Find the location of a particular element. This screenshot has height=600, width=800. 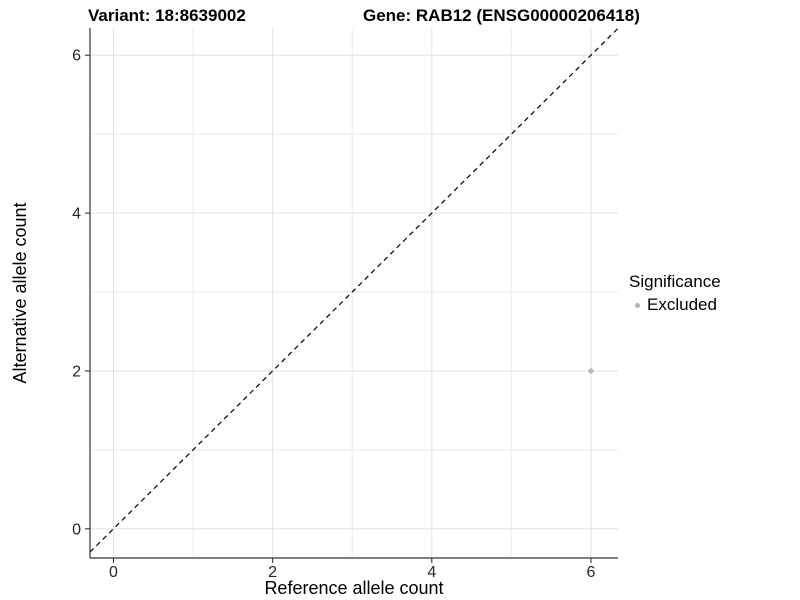

y-tick-label: 4 is located at coordinates (76, 214).